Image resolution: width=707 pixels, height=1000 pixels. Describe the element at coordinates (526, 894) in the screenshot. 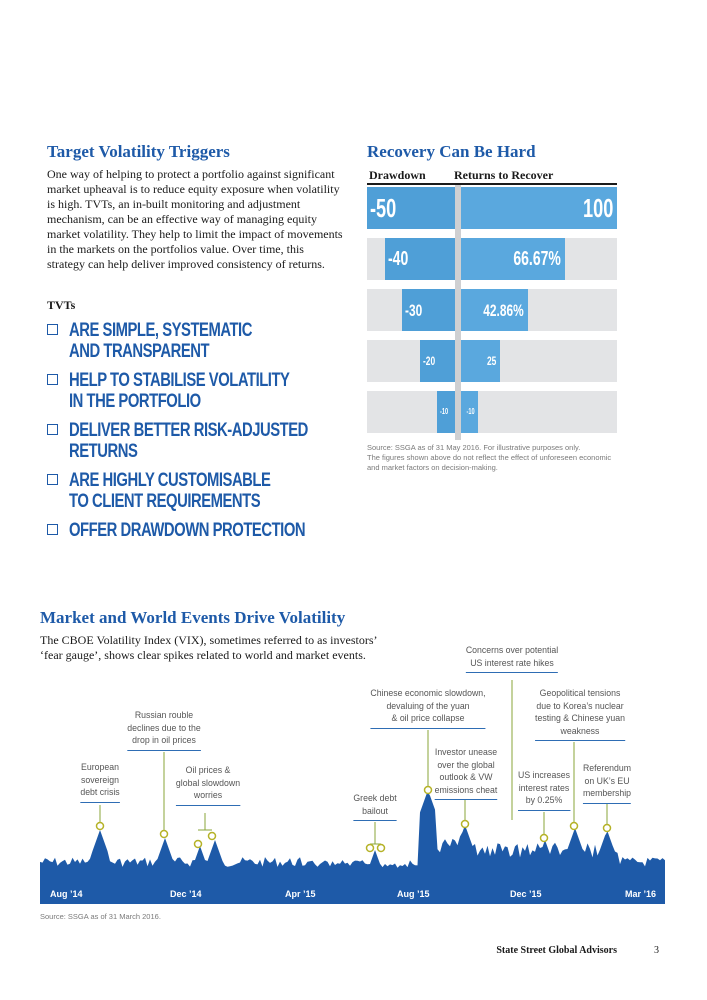

I see `axis-label: Dec ’15` at that location.